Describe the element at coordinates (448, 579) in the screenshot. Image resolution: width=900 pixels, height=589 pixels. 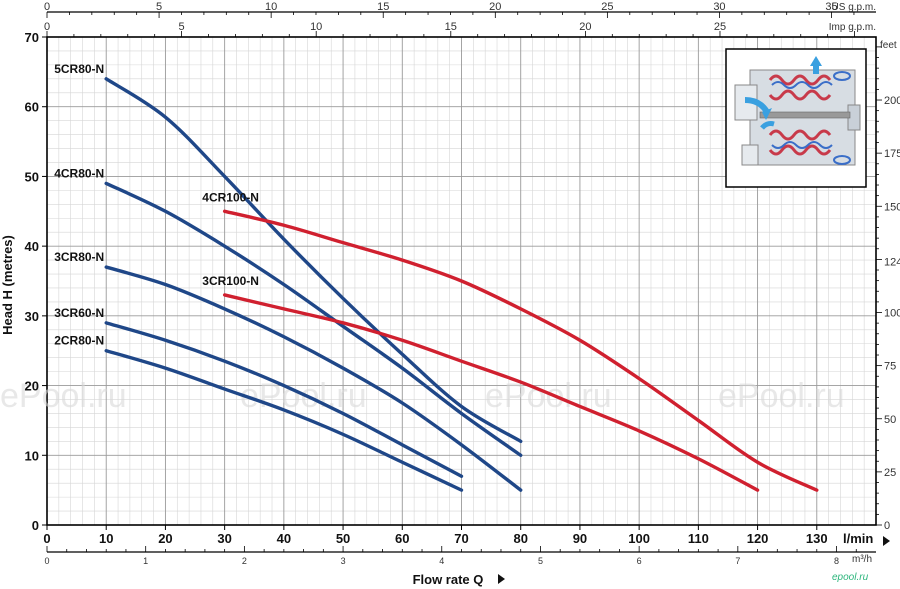
I see `x-axis-title: Flow rate Q` at that location.